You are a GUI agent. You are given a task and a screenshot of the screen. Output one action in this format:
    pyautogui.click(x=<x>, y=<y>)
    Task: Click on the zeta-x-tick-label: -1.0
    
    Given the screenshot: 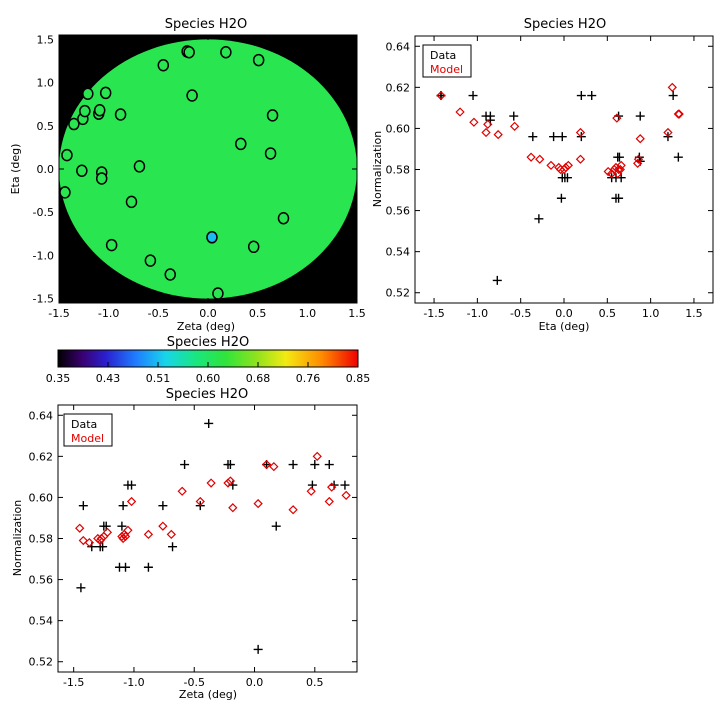 What is the action you would take?
    pyautogui.click(x=133, y=682)
    